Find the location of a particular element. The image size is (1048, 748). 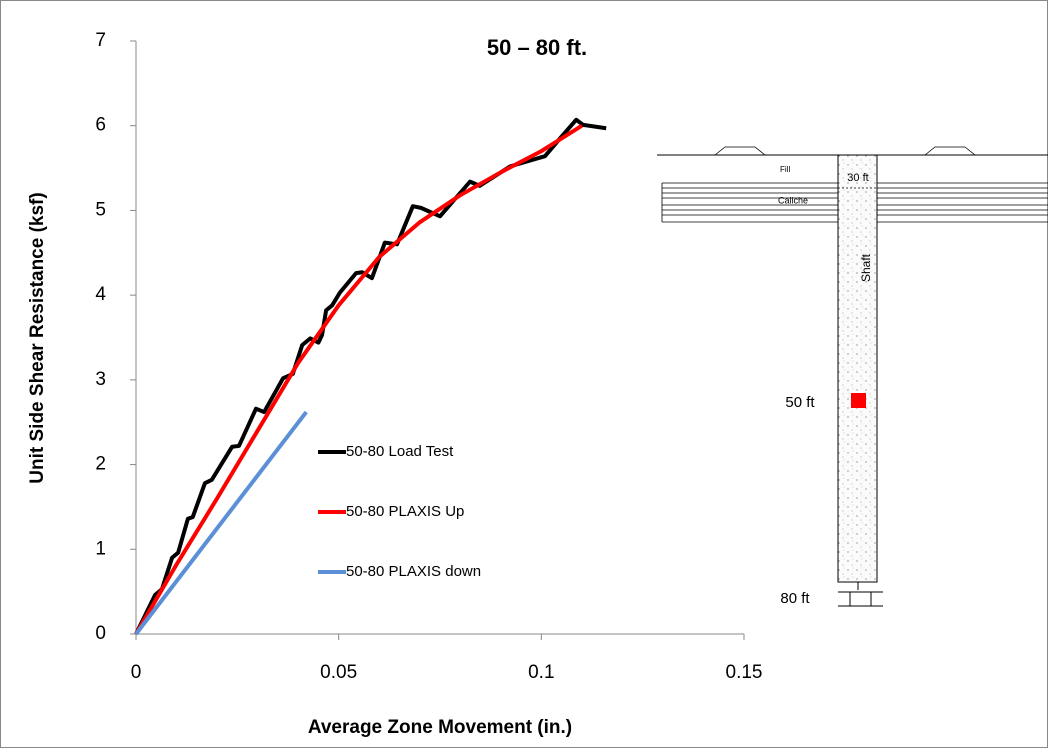

chart-title: 50 – 80 ft. is located at coordinates (537, 47).